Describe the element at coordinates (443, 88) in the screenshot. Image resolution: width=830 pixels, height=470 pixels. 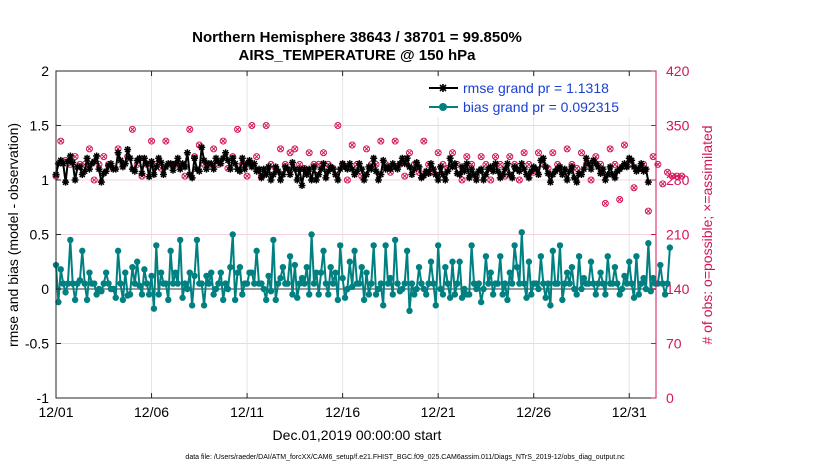
I see `legend-rmse-marker` at that location.